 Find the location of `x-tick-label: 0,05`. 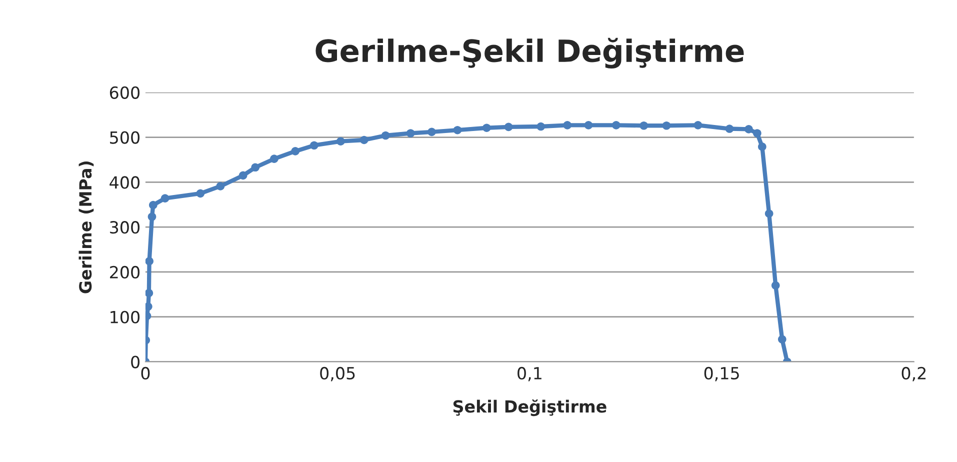

x-tick-label: 0,05 is located at coordinates (337, 374).